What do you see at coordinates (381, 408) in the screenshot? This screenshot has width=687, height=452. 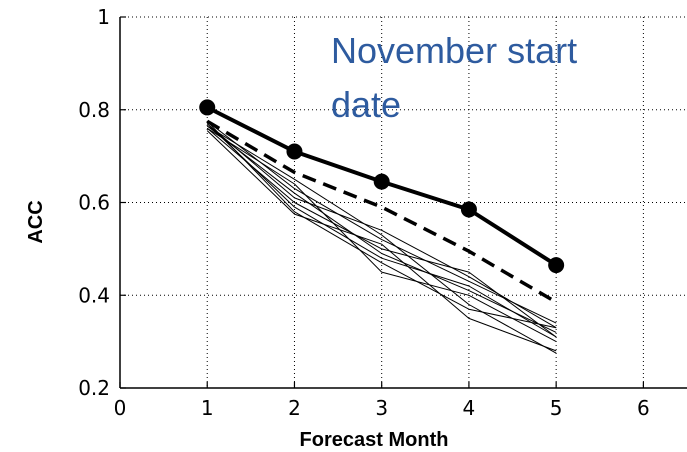 I see `x-tick-label: 3` at bounding box center [381, 408].